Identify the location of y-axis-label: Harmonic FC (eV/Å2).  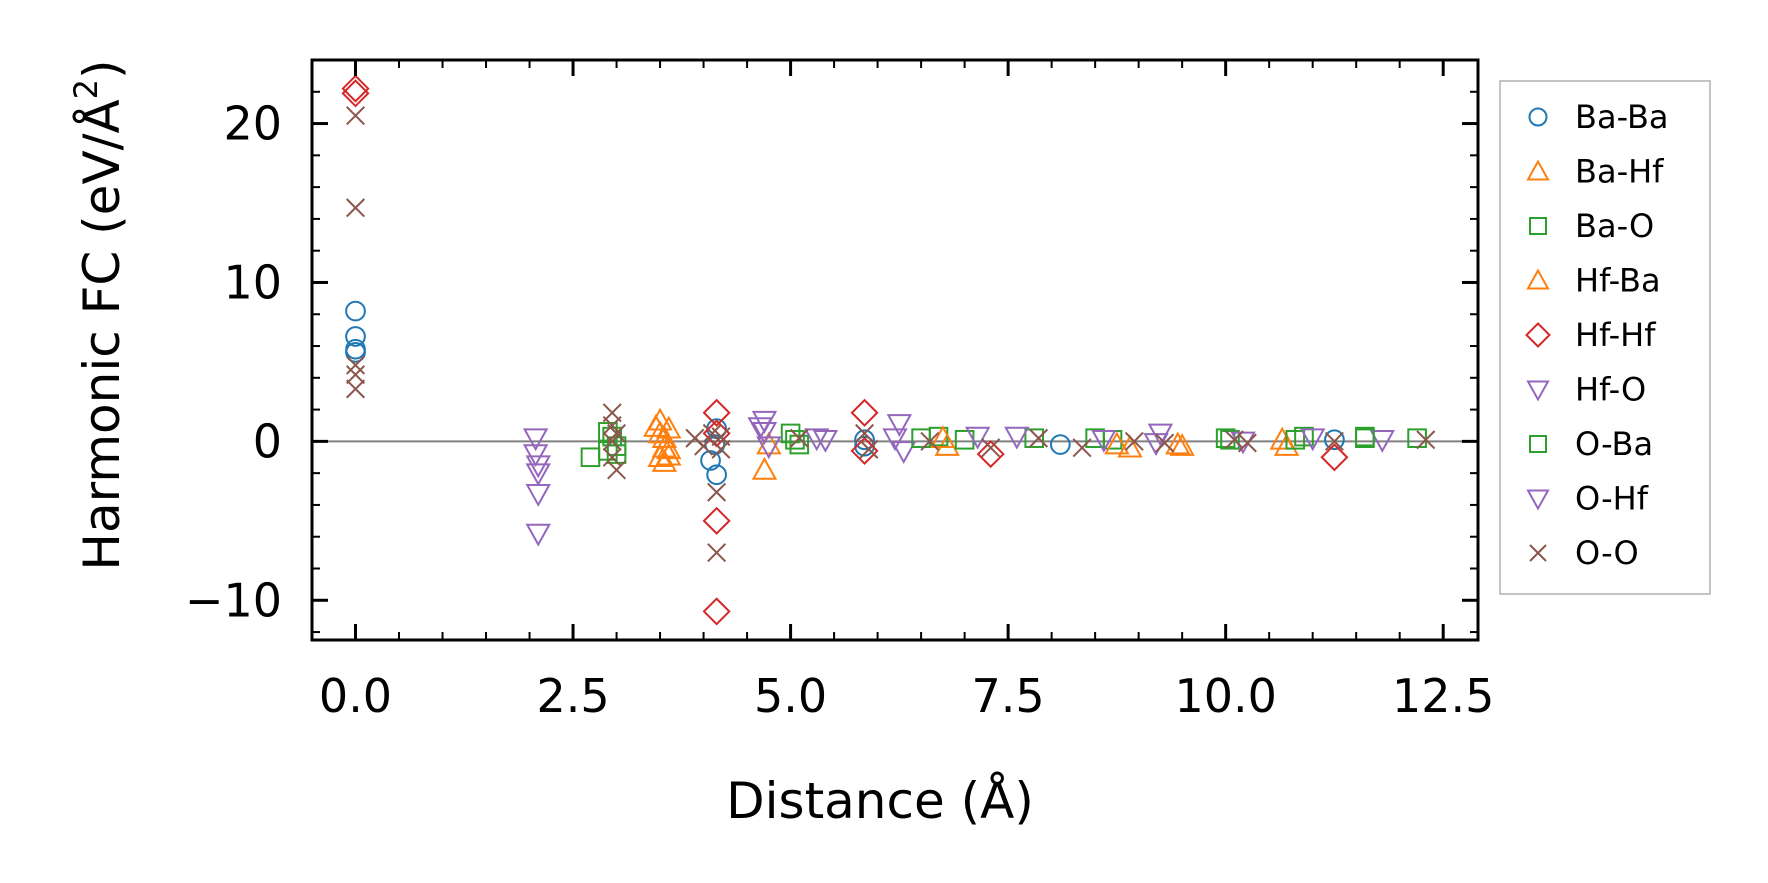
(99, 314).